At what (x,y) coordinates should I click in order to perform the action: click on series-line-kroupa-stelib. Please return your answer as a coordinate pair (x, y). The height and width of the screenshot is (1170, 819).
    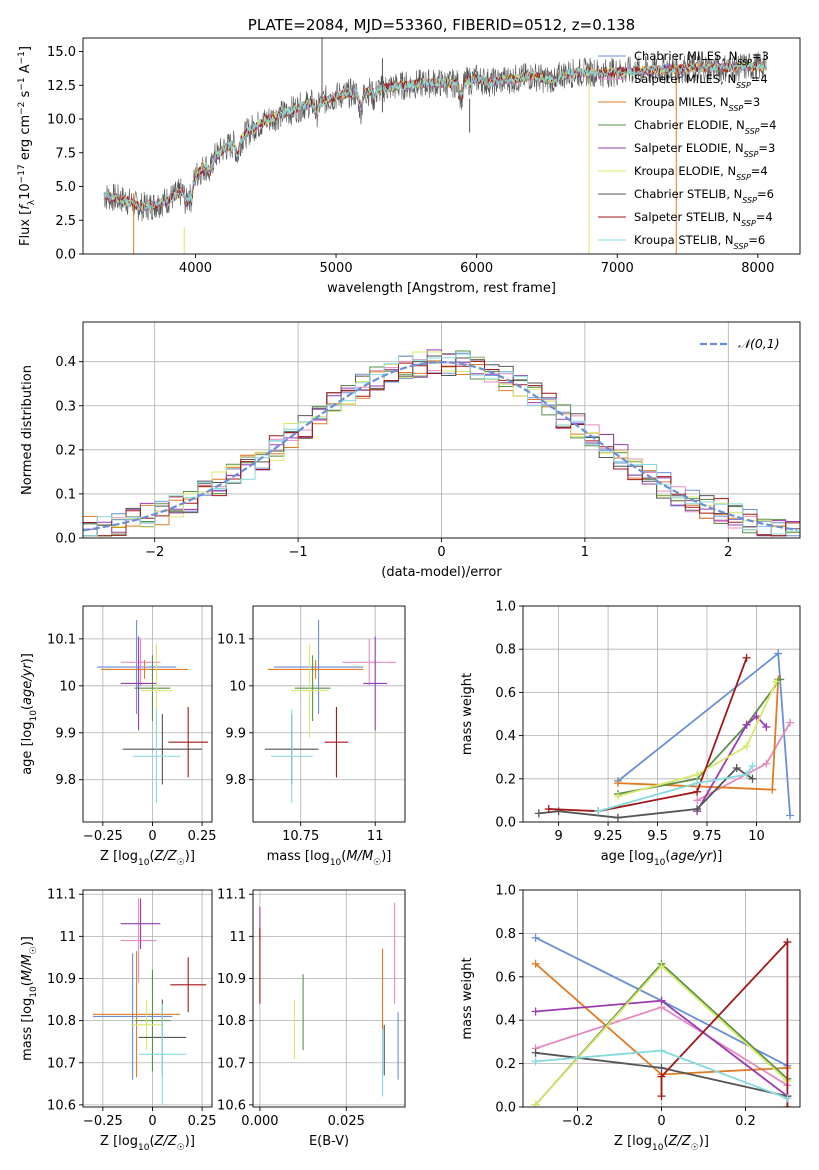
    Looking at the image, I should click on (675, 789).